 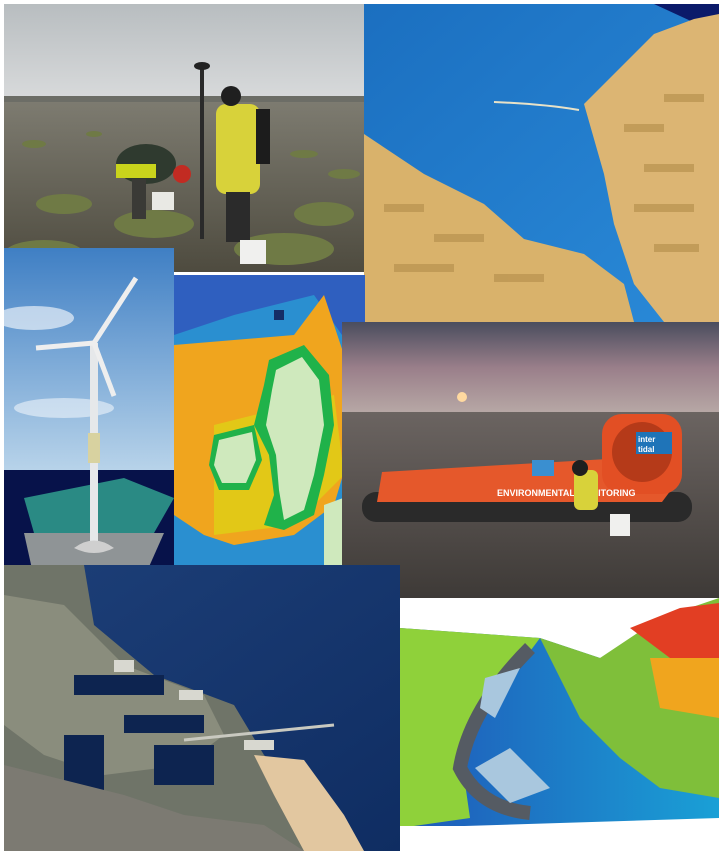 I want to click on estuary-elevation-render, so click(x=559, y=725).